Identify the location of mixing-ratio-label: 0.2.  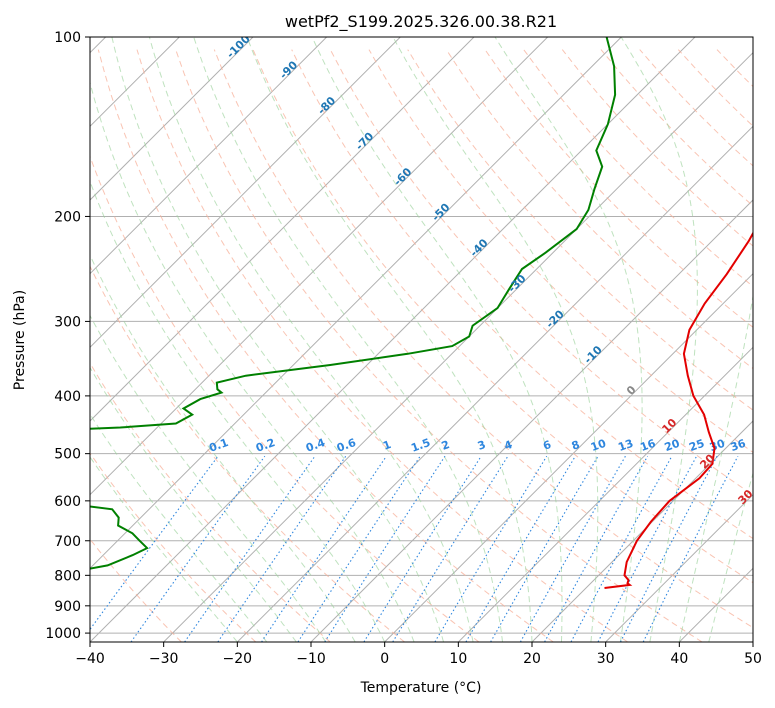
(265, 445).